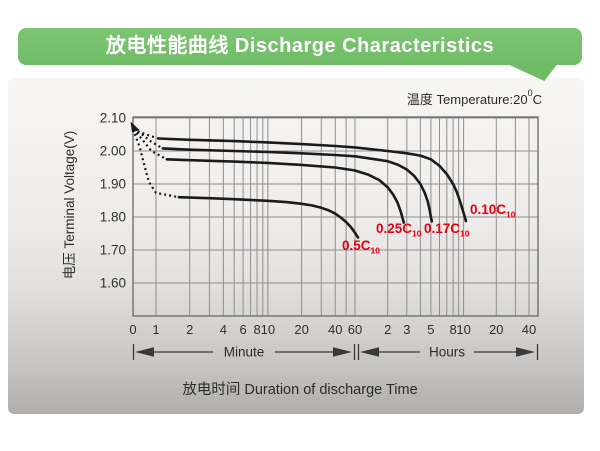 Image resolution: width=600 pixels, height=451 pixels. I want to click on temperature-label: 温度 Temperature:200C, so click(436, 98).